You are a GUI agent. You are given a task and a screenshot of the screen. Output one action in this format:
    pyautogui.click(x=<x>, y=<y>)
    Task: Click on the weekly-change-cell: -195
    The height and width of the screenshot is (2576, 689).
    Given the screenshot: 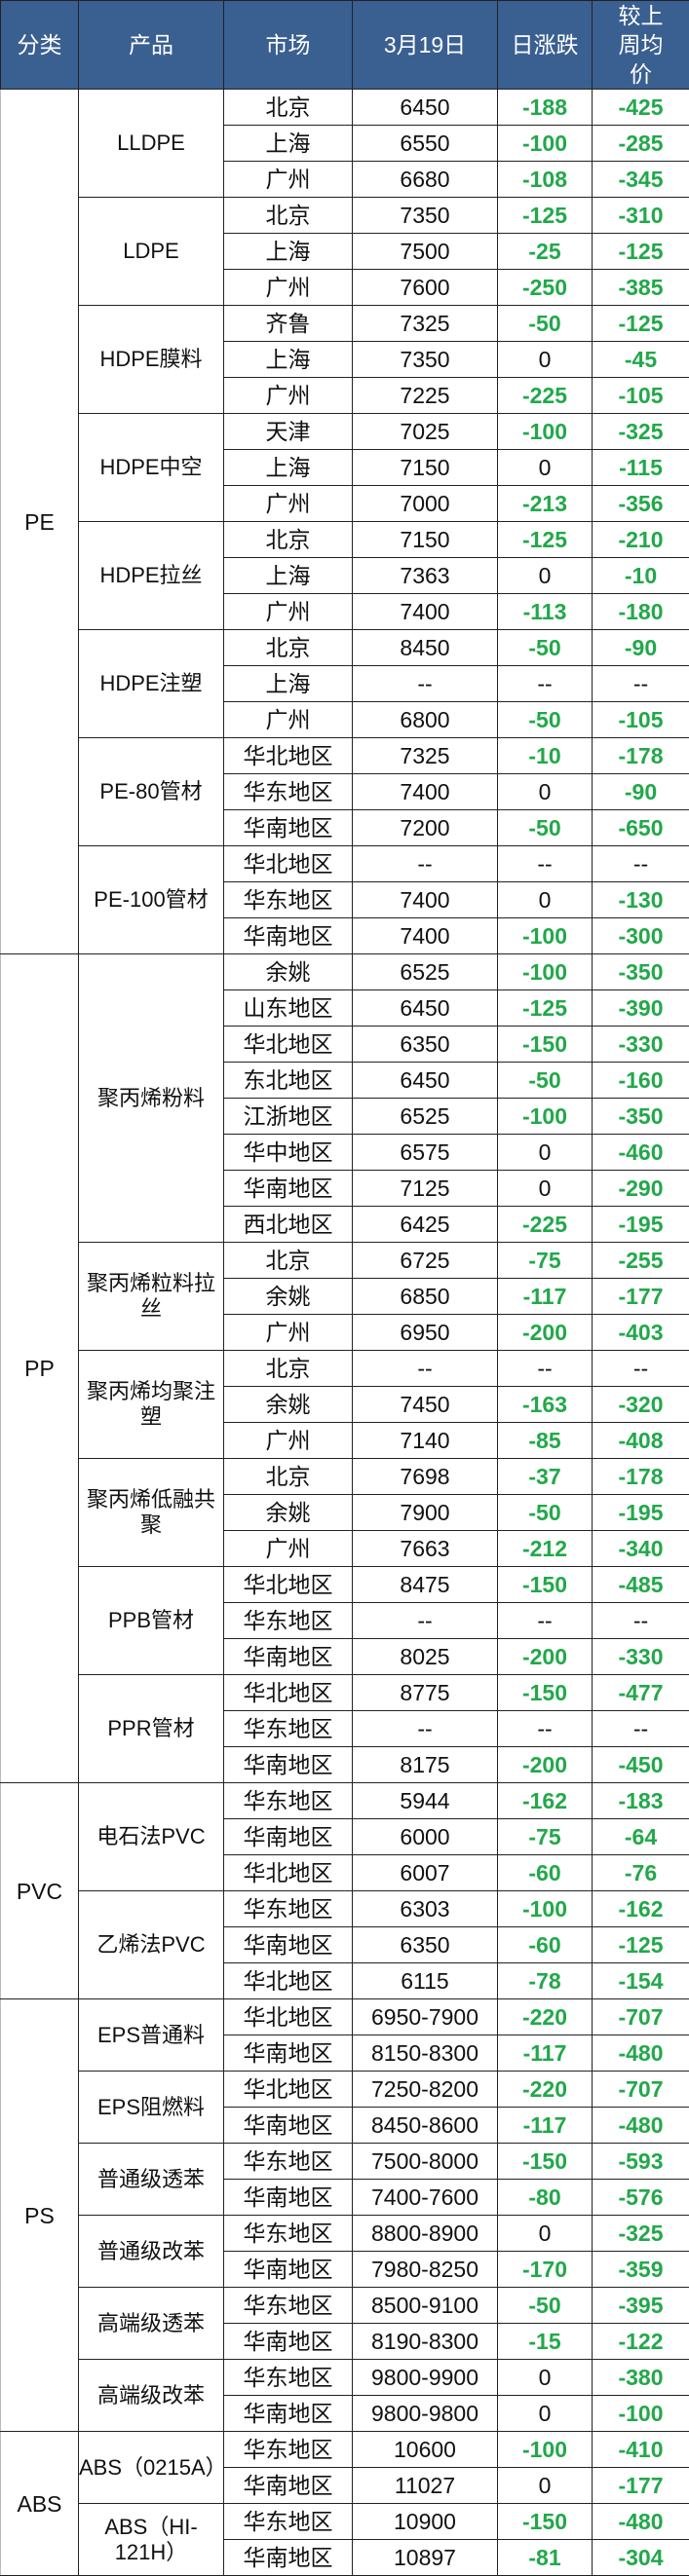 What is the action you would take?
    pyautogui.click(x=641, y=1513)
    